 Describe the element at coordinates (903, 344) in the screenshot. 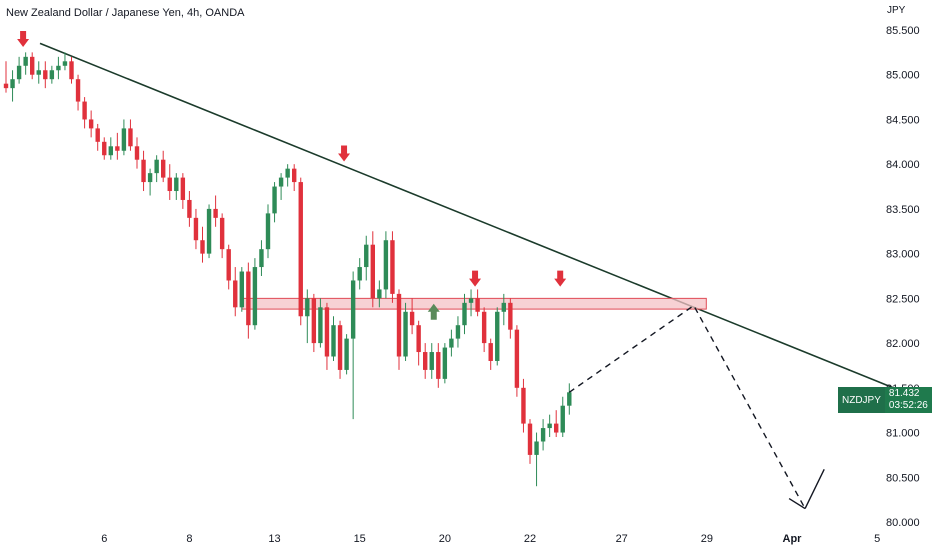

I see `y-tick-label: 82.000` at that location.